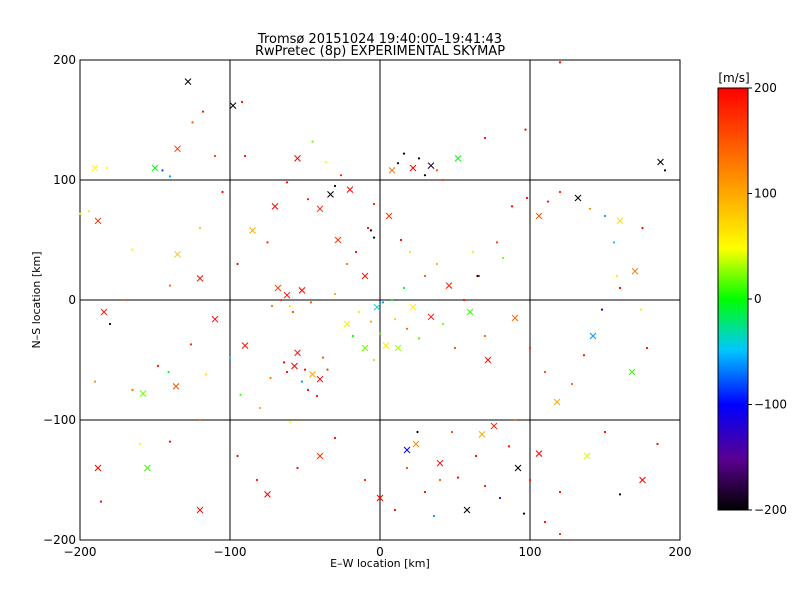 The image size is (800, 604). I want to click on x-tick-label: 200, so click(680, 552).